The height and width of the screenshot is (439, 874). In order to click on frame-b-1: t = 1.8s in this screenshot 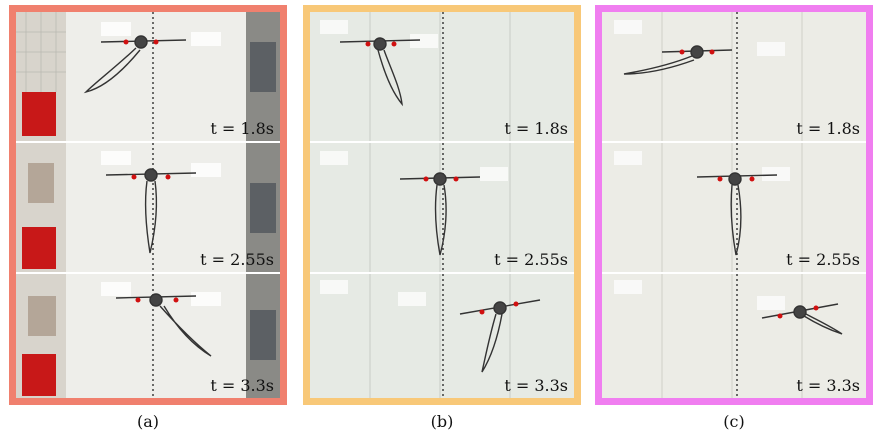, I will do `click(442, 76)`.